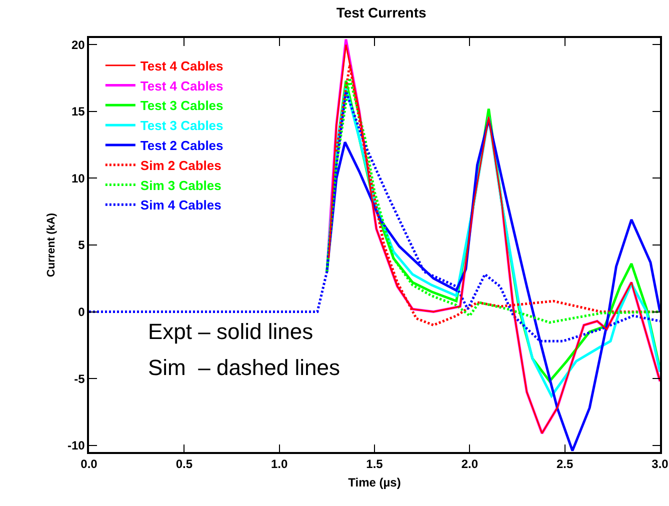  What do you see at coordinates (52, 245) in the screenshot?
I see `y-axis-title: Current (kA)` at bounding box center [52, 245].